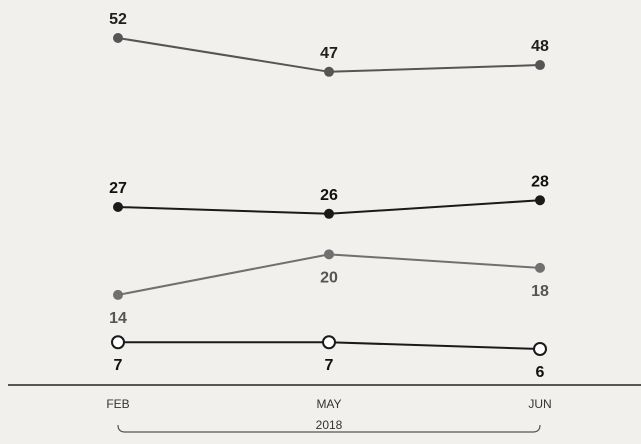  Describe the element at coordinates (118, 188) in the screenshot. I see `series-2-label-feb: 27` at that location.